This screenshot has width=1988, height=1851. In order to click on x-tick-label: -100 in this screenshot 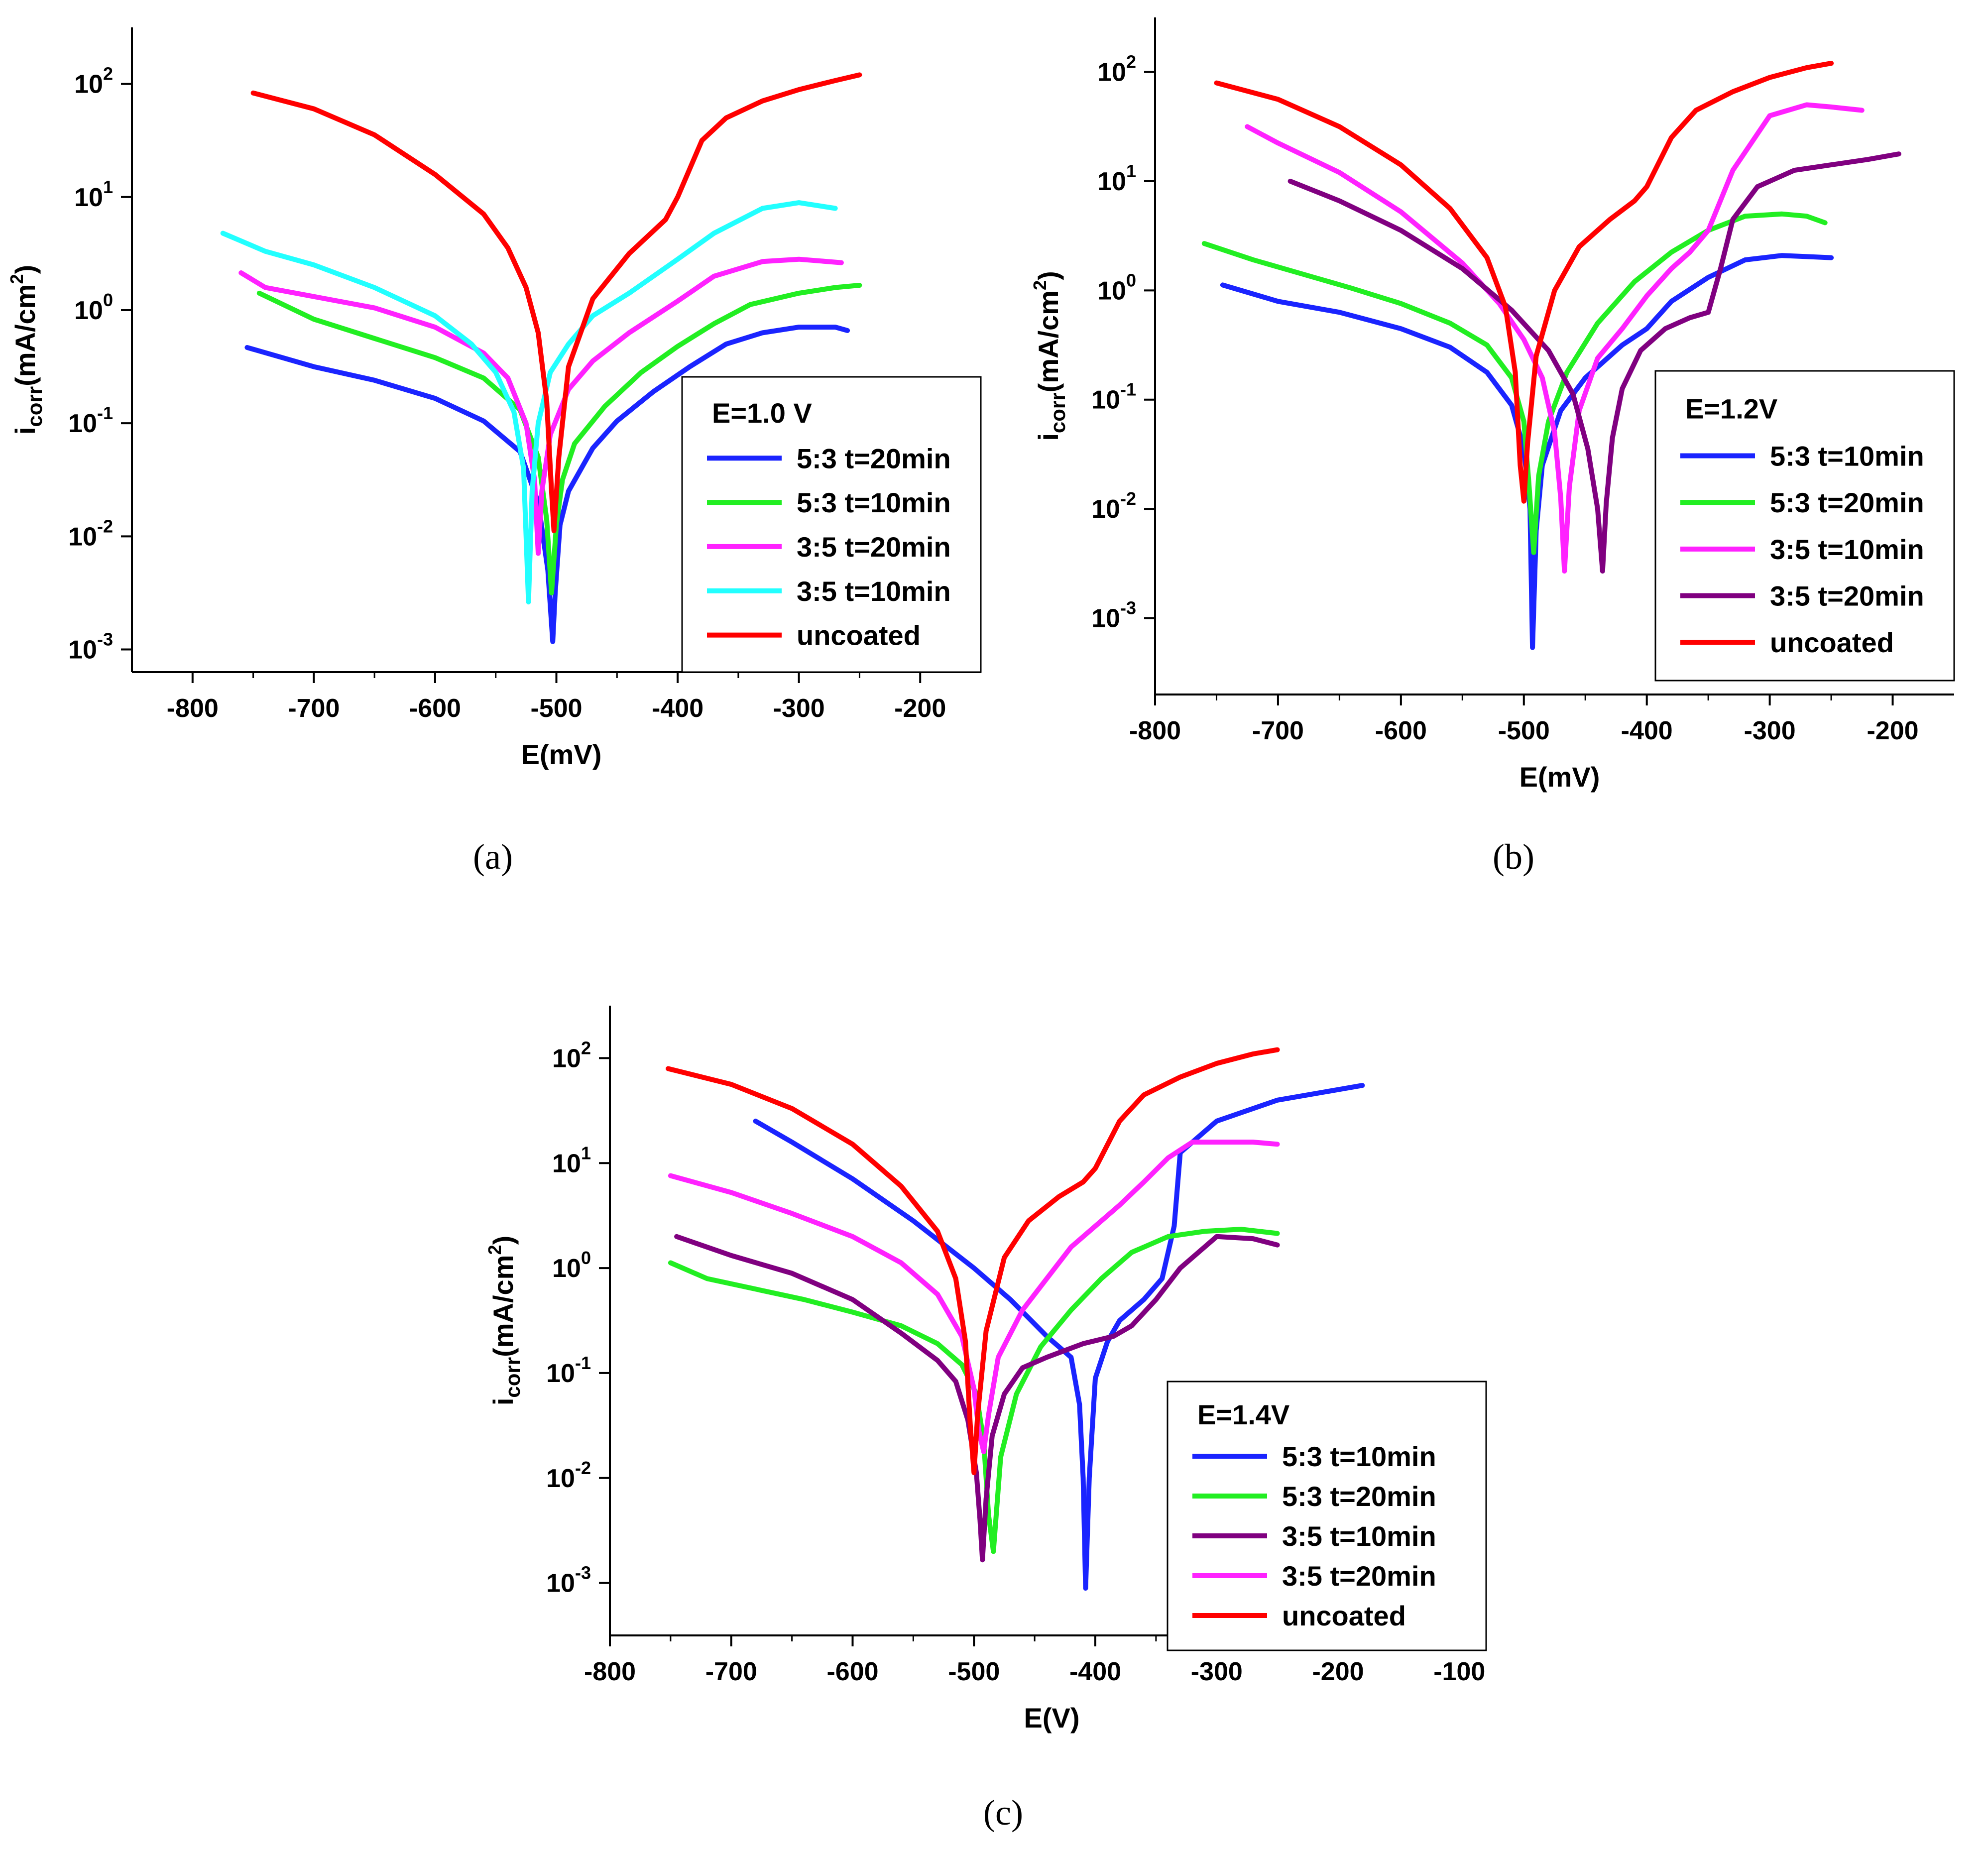, I will do `click(1459, 1671)`.